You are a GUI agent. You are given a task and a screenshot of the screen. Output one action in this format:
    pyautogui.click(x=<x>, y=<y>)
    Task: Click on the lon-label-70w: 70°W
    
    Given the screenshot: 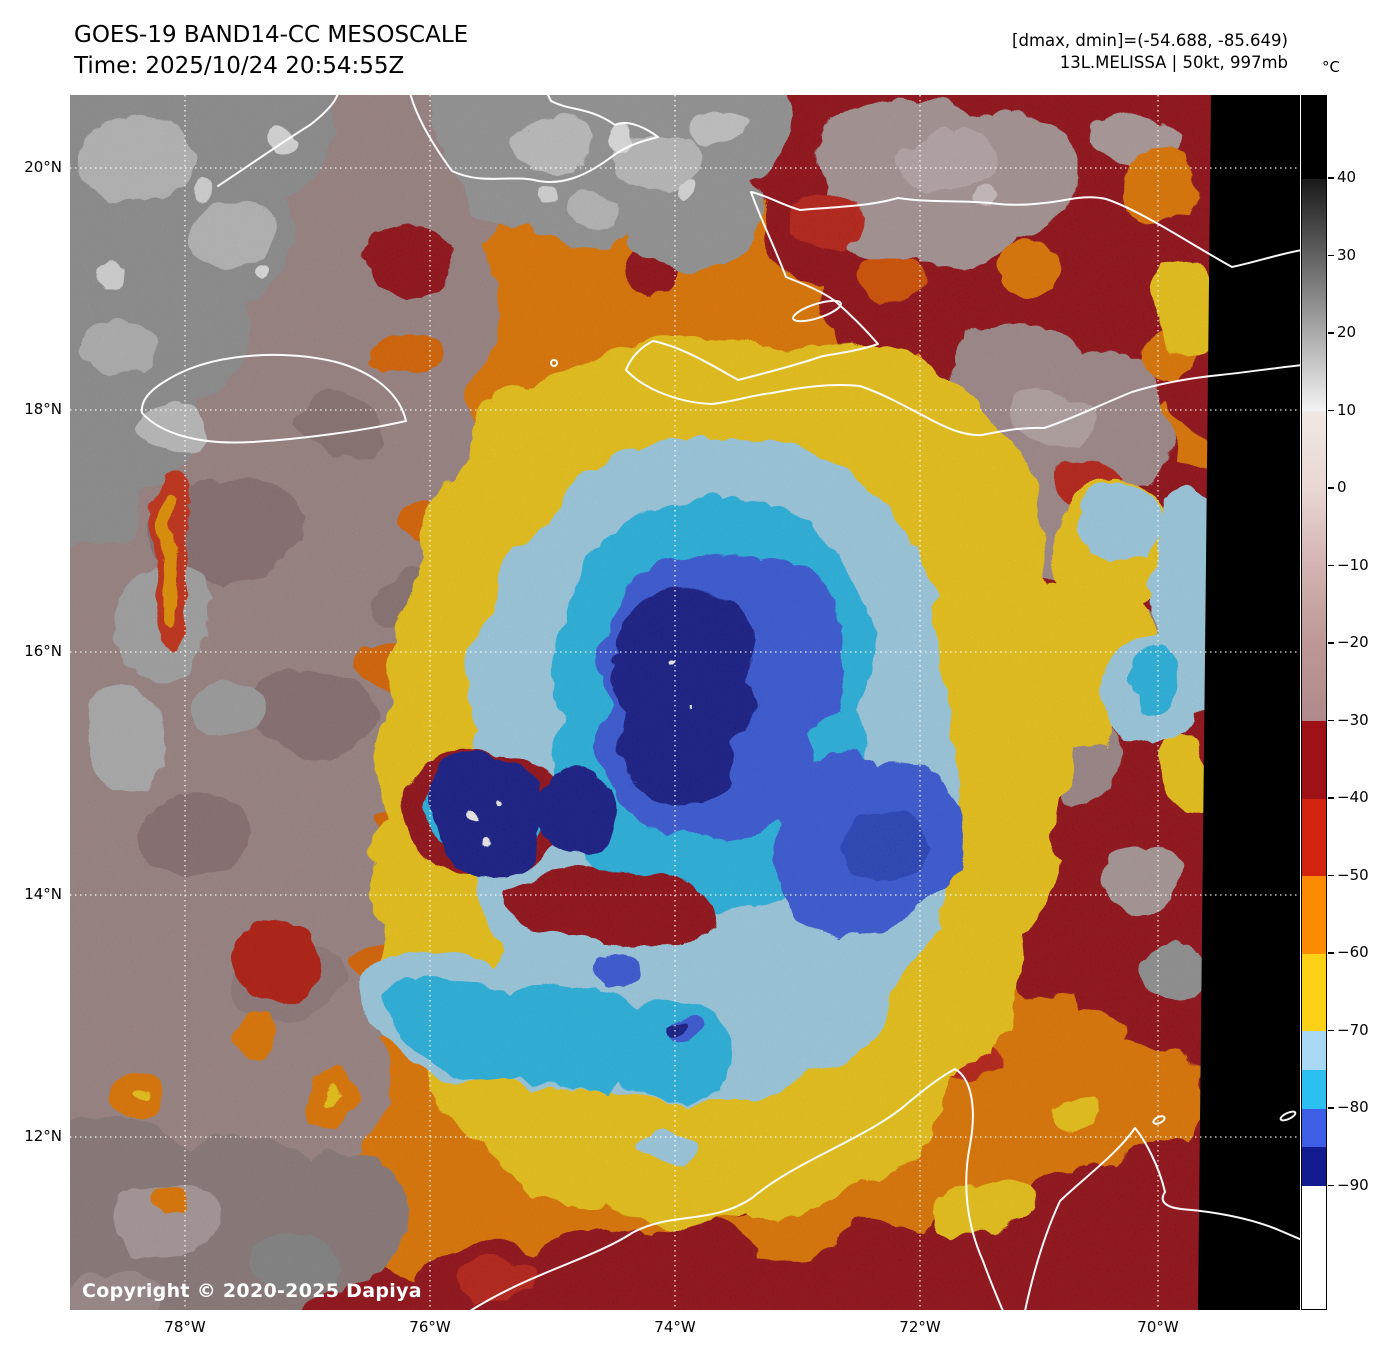 What is the action you would take?
    pyautogui.click(x=1158, y=1327)
    